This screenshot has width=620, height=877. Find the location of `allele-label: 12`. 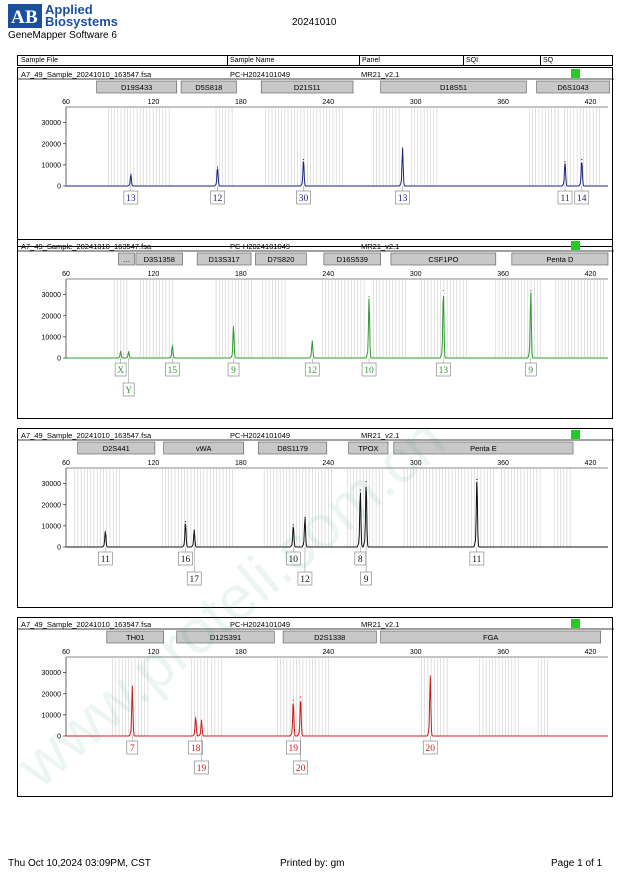

allele-label: 12 is located at coordinates (218, 199).